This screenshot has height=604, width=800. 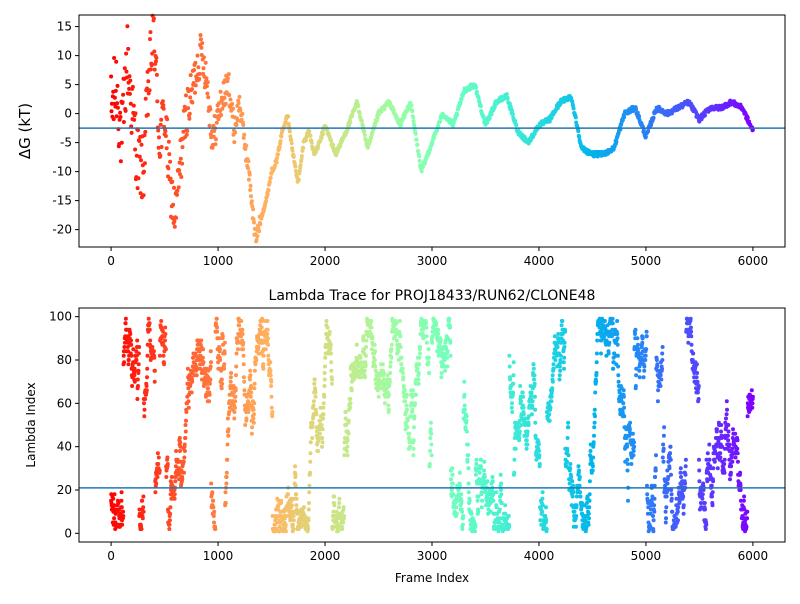 What do you see at coordinates (325, 261) in the screenshot?
I see `dg-x-tick-label: 2000` at bounding box center [325, 261].